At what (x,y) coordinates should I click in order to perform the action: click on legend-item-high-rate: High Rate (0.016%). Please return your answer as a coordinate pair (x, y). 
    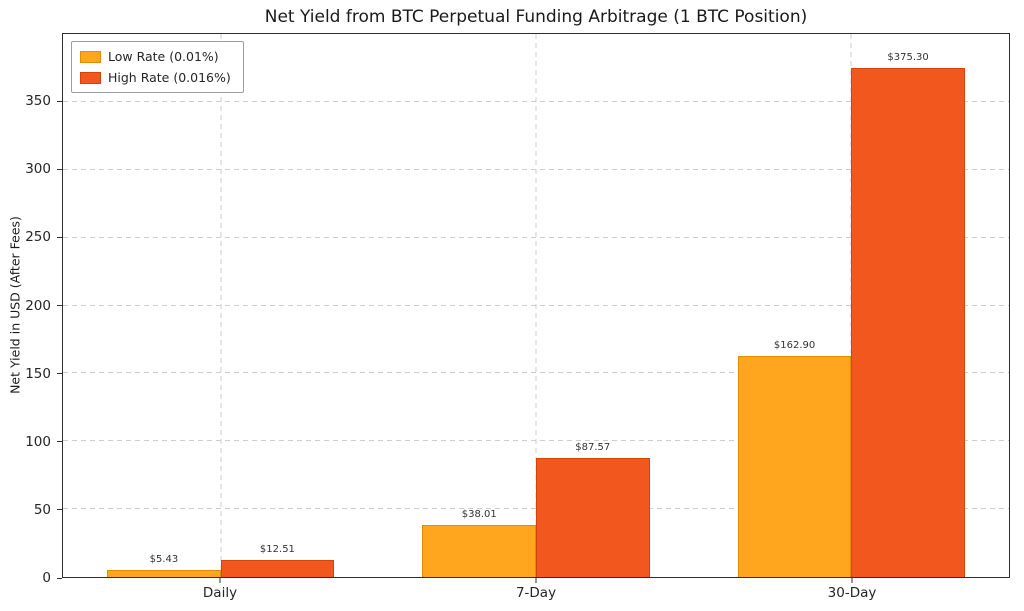
    Looking at the image, I should click on (155, 77).